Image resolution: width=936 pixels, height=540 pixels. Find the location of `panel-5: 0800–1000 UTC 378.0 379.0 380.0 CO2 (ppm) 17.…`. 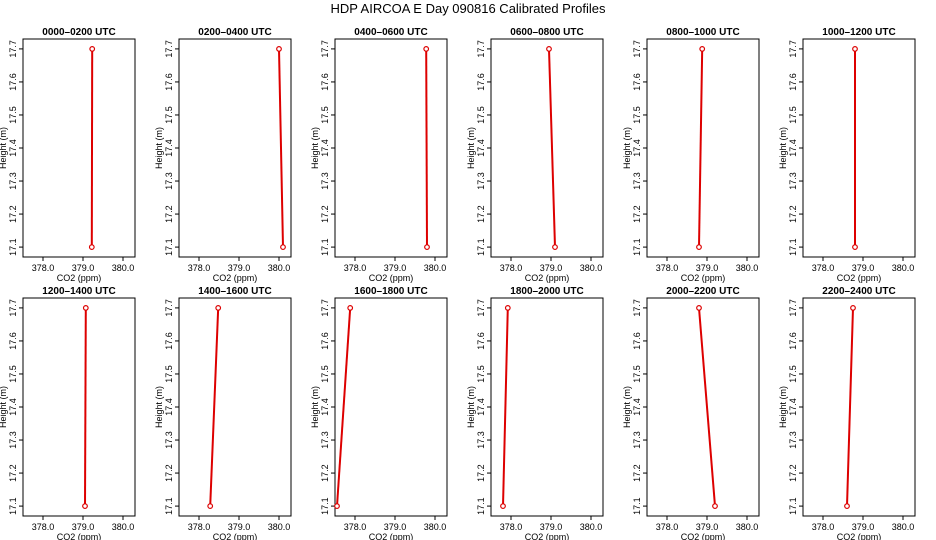

panel-5: 0800–1000 UTC 378.0 379.0 380.0 CO2 (ppm) 17.… is located at coordinates (691, 155).